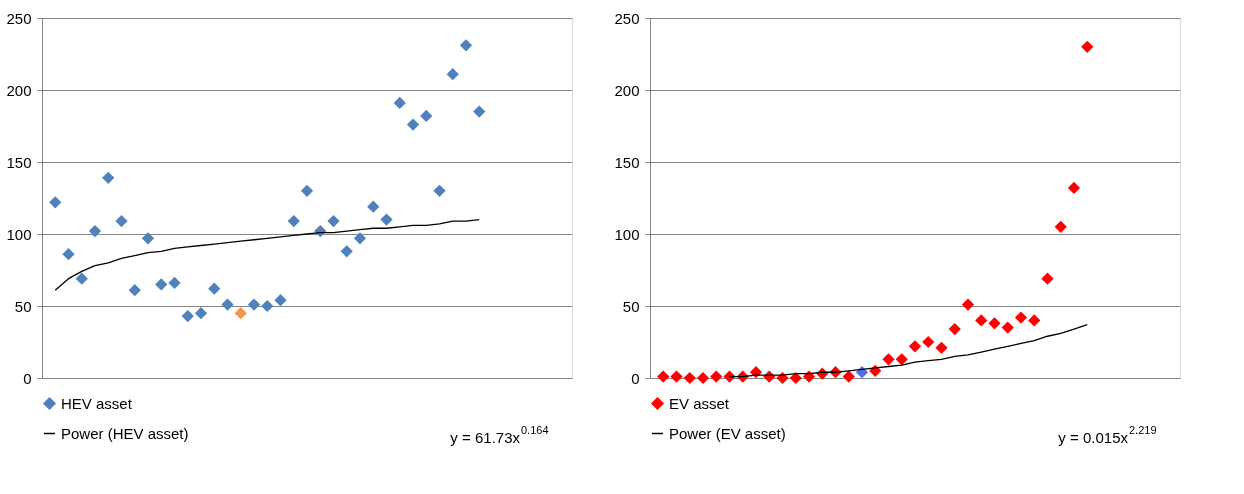 The image size is (1244, 494). What do you see at coordinates (97, 403) in the screenshot?
I see `legend-label: HEV asset` at bounding box center [97, 403].